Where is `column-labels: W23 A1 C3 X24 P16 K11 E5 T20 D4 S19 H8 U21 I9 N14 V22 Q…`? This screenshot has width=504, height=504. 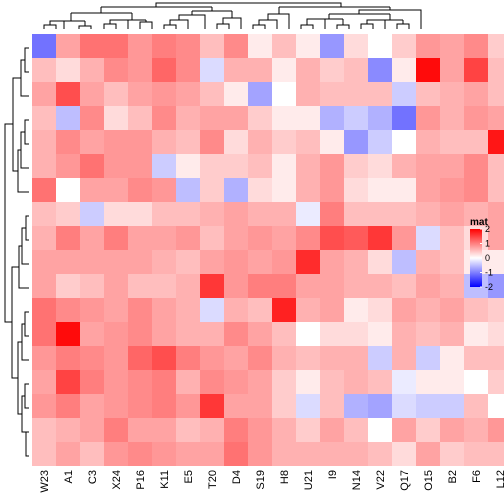 column-labels: W23 A1 C3 X24 P16 K11 E5 T20 D4 S19 H8 U21 I9 N14 V22 Q… is located at coordinates (271, 481).